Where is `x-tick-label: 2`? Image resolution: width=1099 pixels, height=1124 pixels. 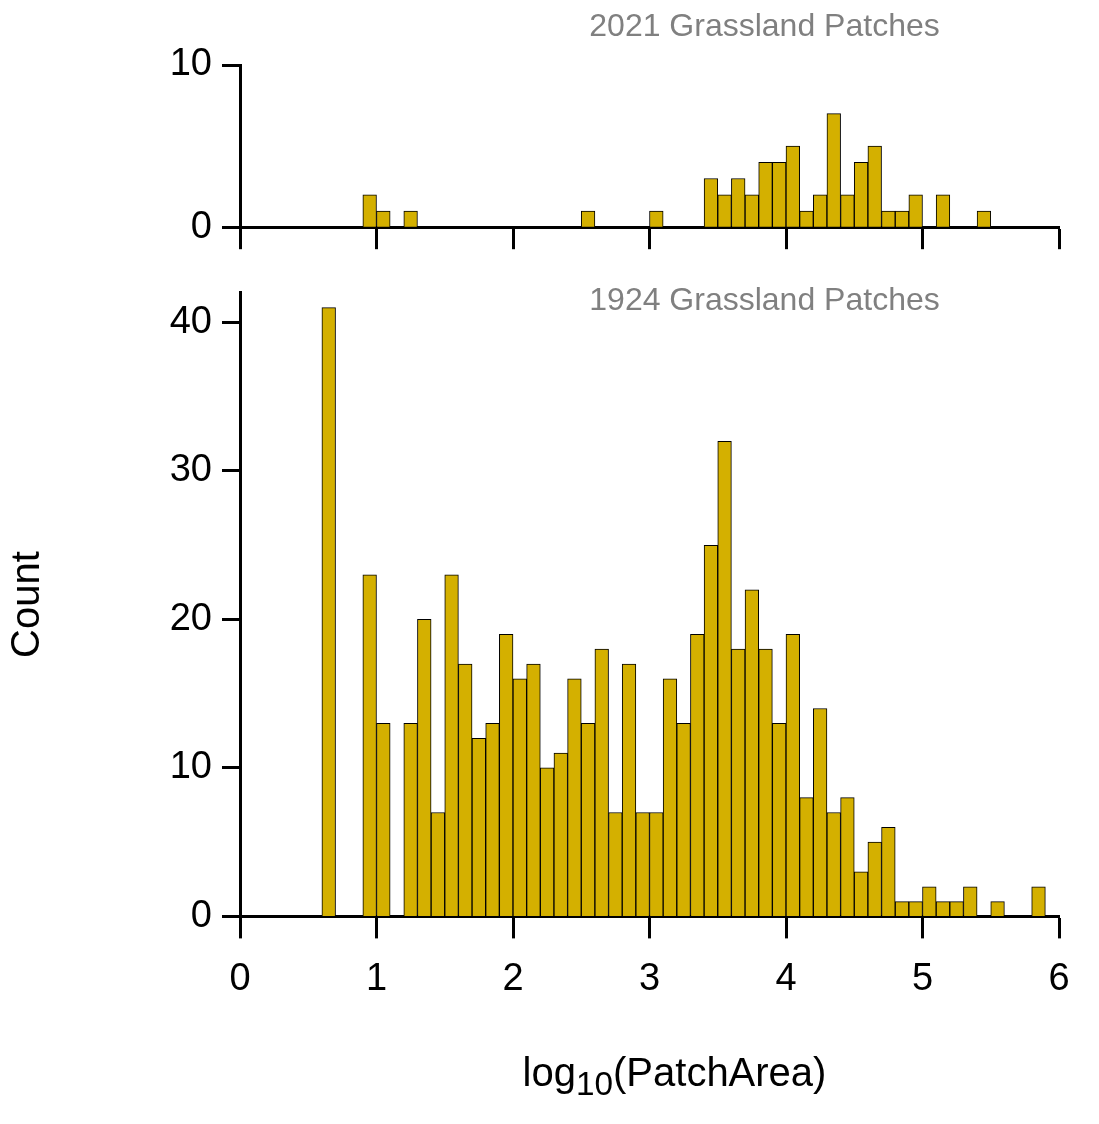
x-tick-label: 2 is located at coordinates (513, 976).